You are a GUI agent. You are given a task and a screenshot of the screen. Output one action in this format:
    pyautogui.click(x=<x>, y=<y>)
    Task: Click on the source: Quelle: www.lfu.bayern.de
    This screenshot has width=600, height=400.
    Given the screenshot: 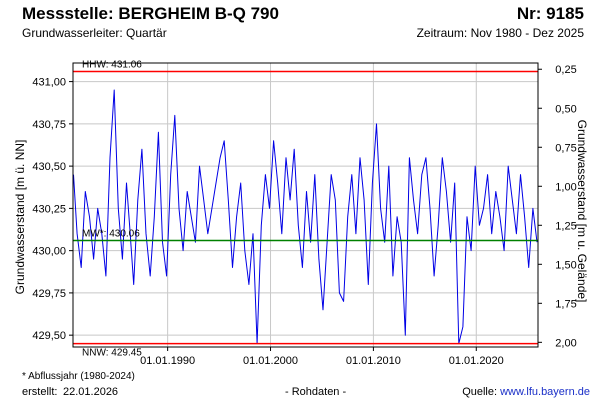 What is the action you would take?
    pyautogui.click(x=526, y=392)
    